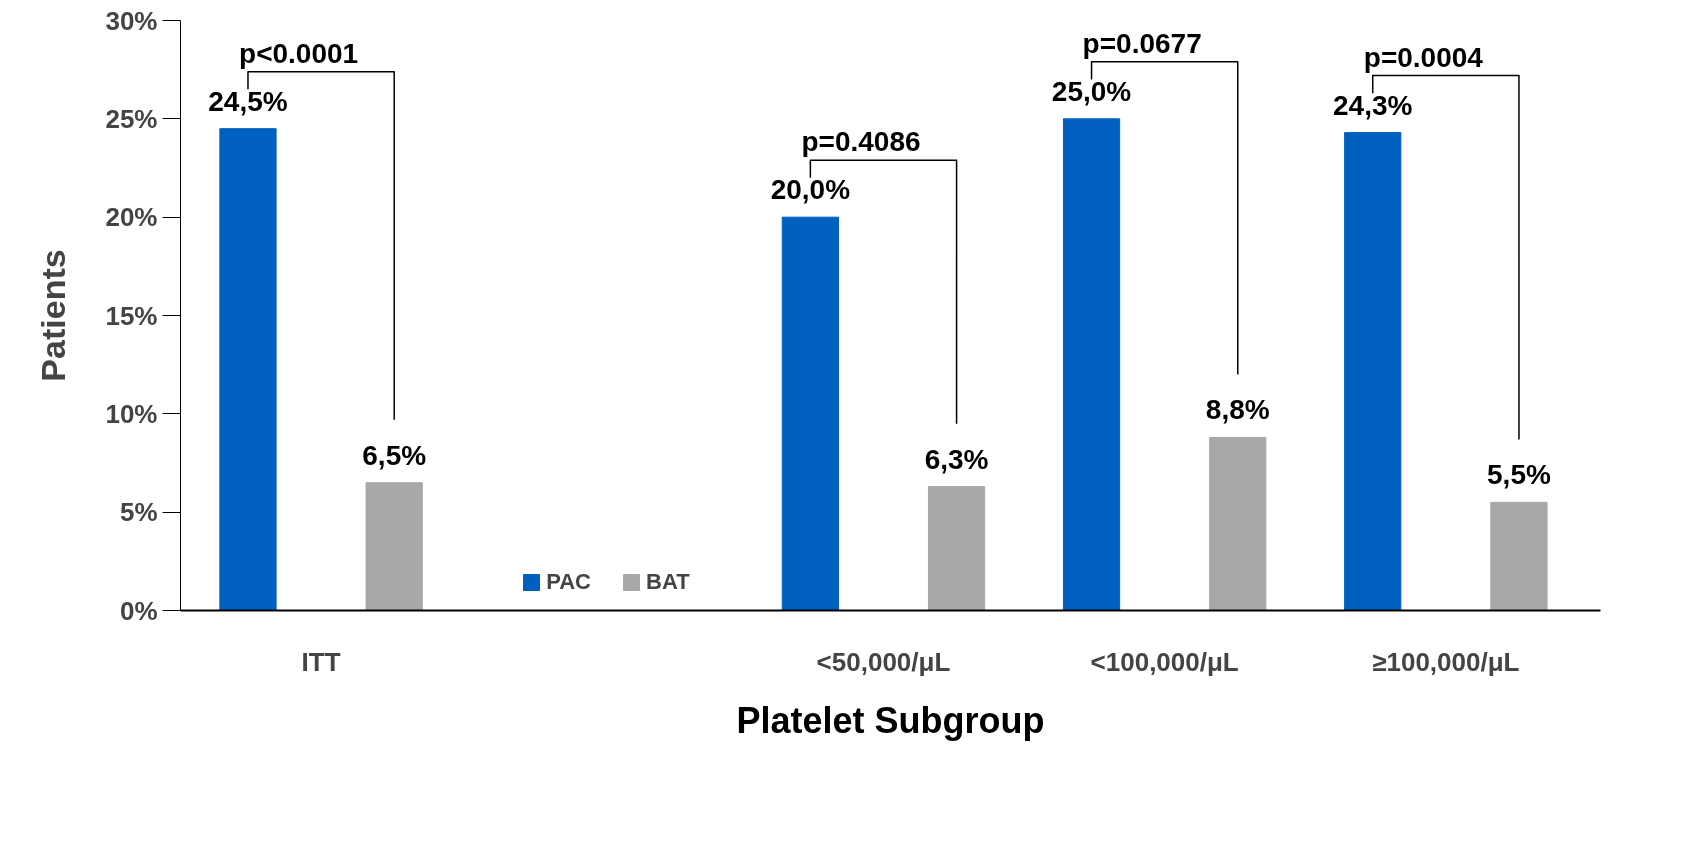  What do you see at coordinates (1164, 661) in the screenshot?
I see `x-tick-label: <100,000/μL` at bounding box center [1164, 661].